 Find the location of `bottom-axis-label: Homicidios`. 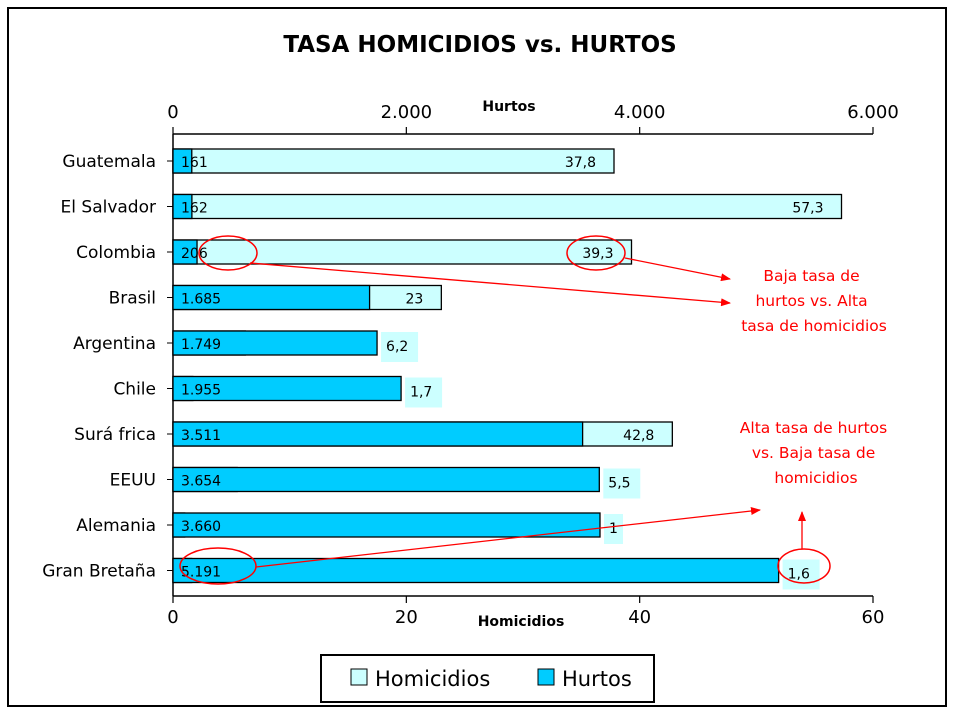

bottom-axis-label: Homicidios is located at coordinates (521, 622).